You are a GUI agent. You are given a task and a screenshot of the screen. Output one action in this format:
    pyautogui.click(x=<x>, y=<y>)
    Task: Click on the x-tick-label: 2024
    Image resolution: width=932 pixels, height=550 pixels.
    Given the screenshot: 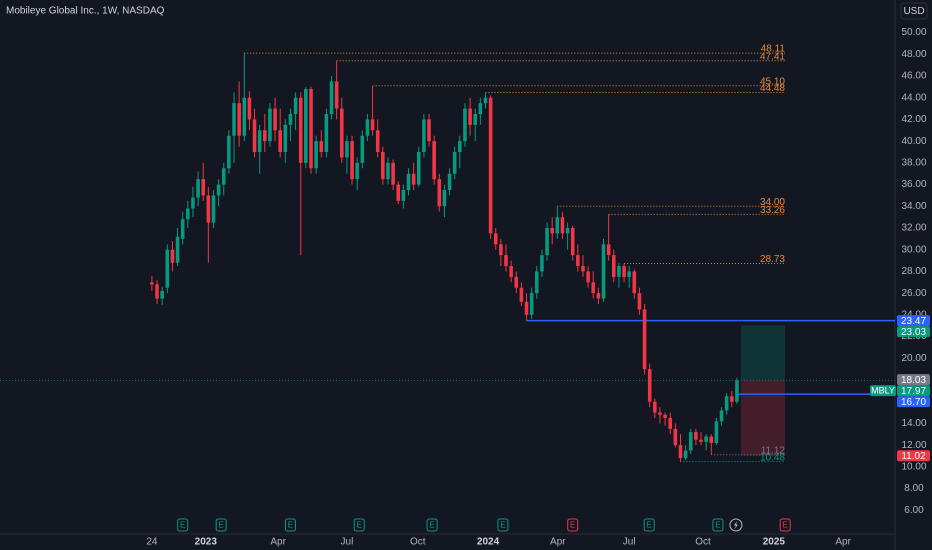 What is the action you would take?
    pyautogui.click(x=488, y=542)
    